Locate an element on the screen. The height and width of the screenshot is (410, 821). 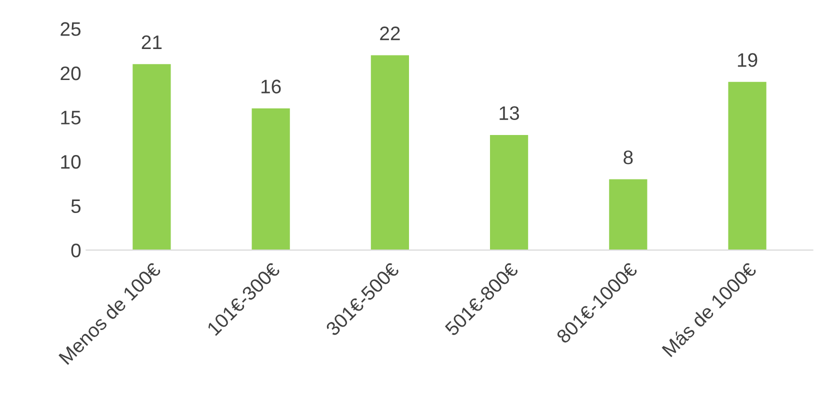
data-label: 8 is located at coordinates (628, 157).